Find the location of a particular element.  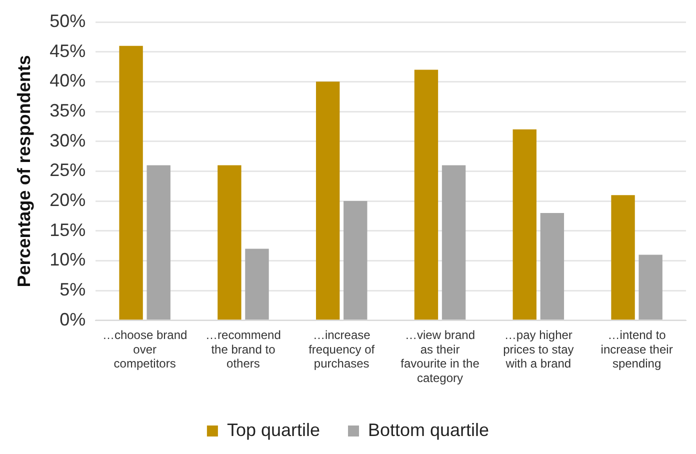

x-tick-label: …view brand as their favourite in the category is located at coordinates (440, 357).